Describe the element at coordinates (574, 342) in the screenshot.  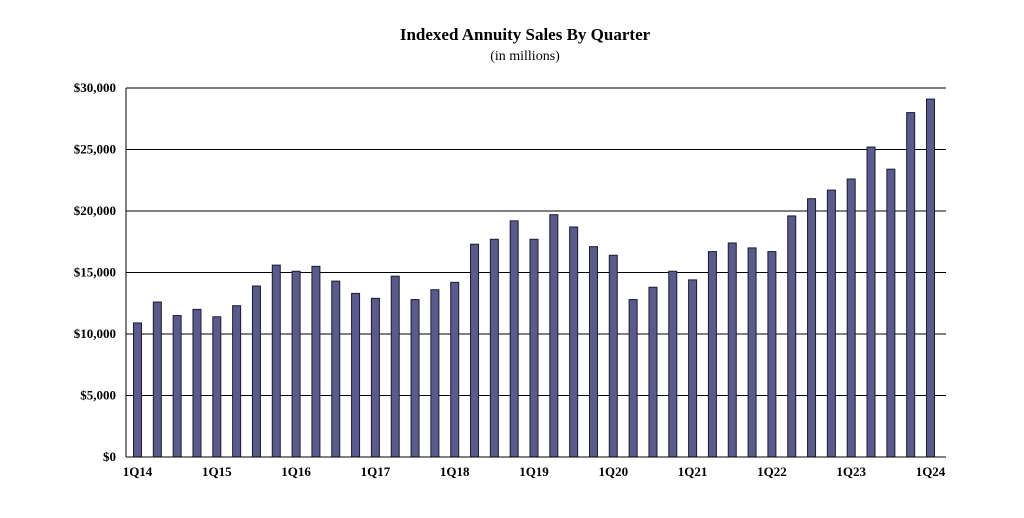
I see `bar-3Q19` at that location.